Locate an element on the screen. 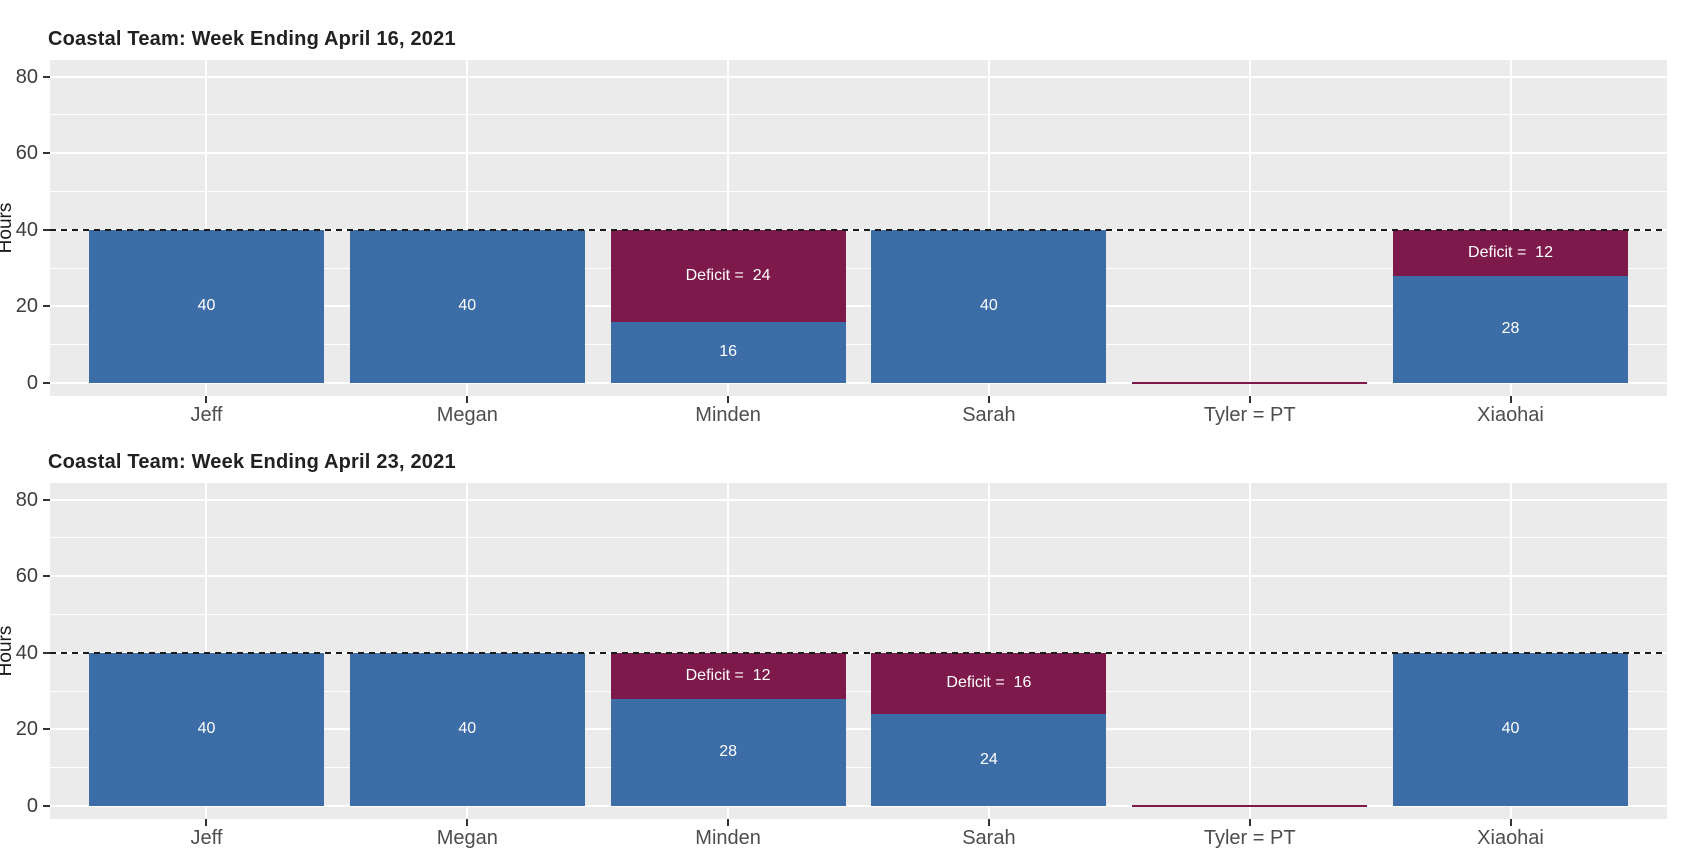 The height and width of the screenshot is (866, 1682). deficit-value-label: Deficit = 16 is located at coordinates (989, 683).